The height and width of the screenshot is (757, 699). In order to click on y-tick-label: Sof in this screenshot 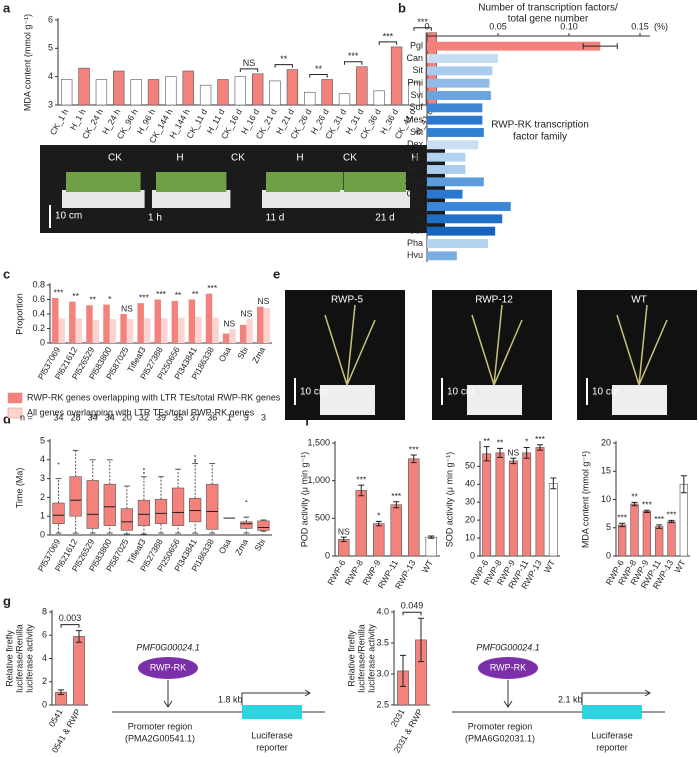, I will do `click(416, 107)`.